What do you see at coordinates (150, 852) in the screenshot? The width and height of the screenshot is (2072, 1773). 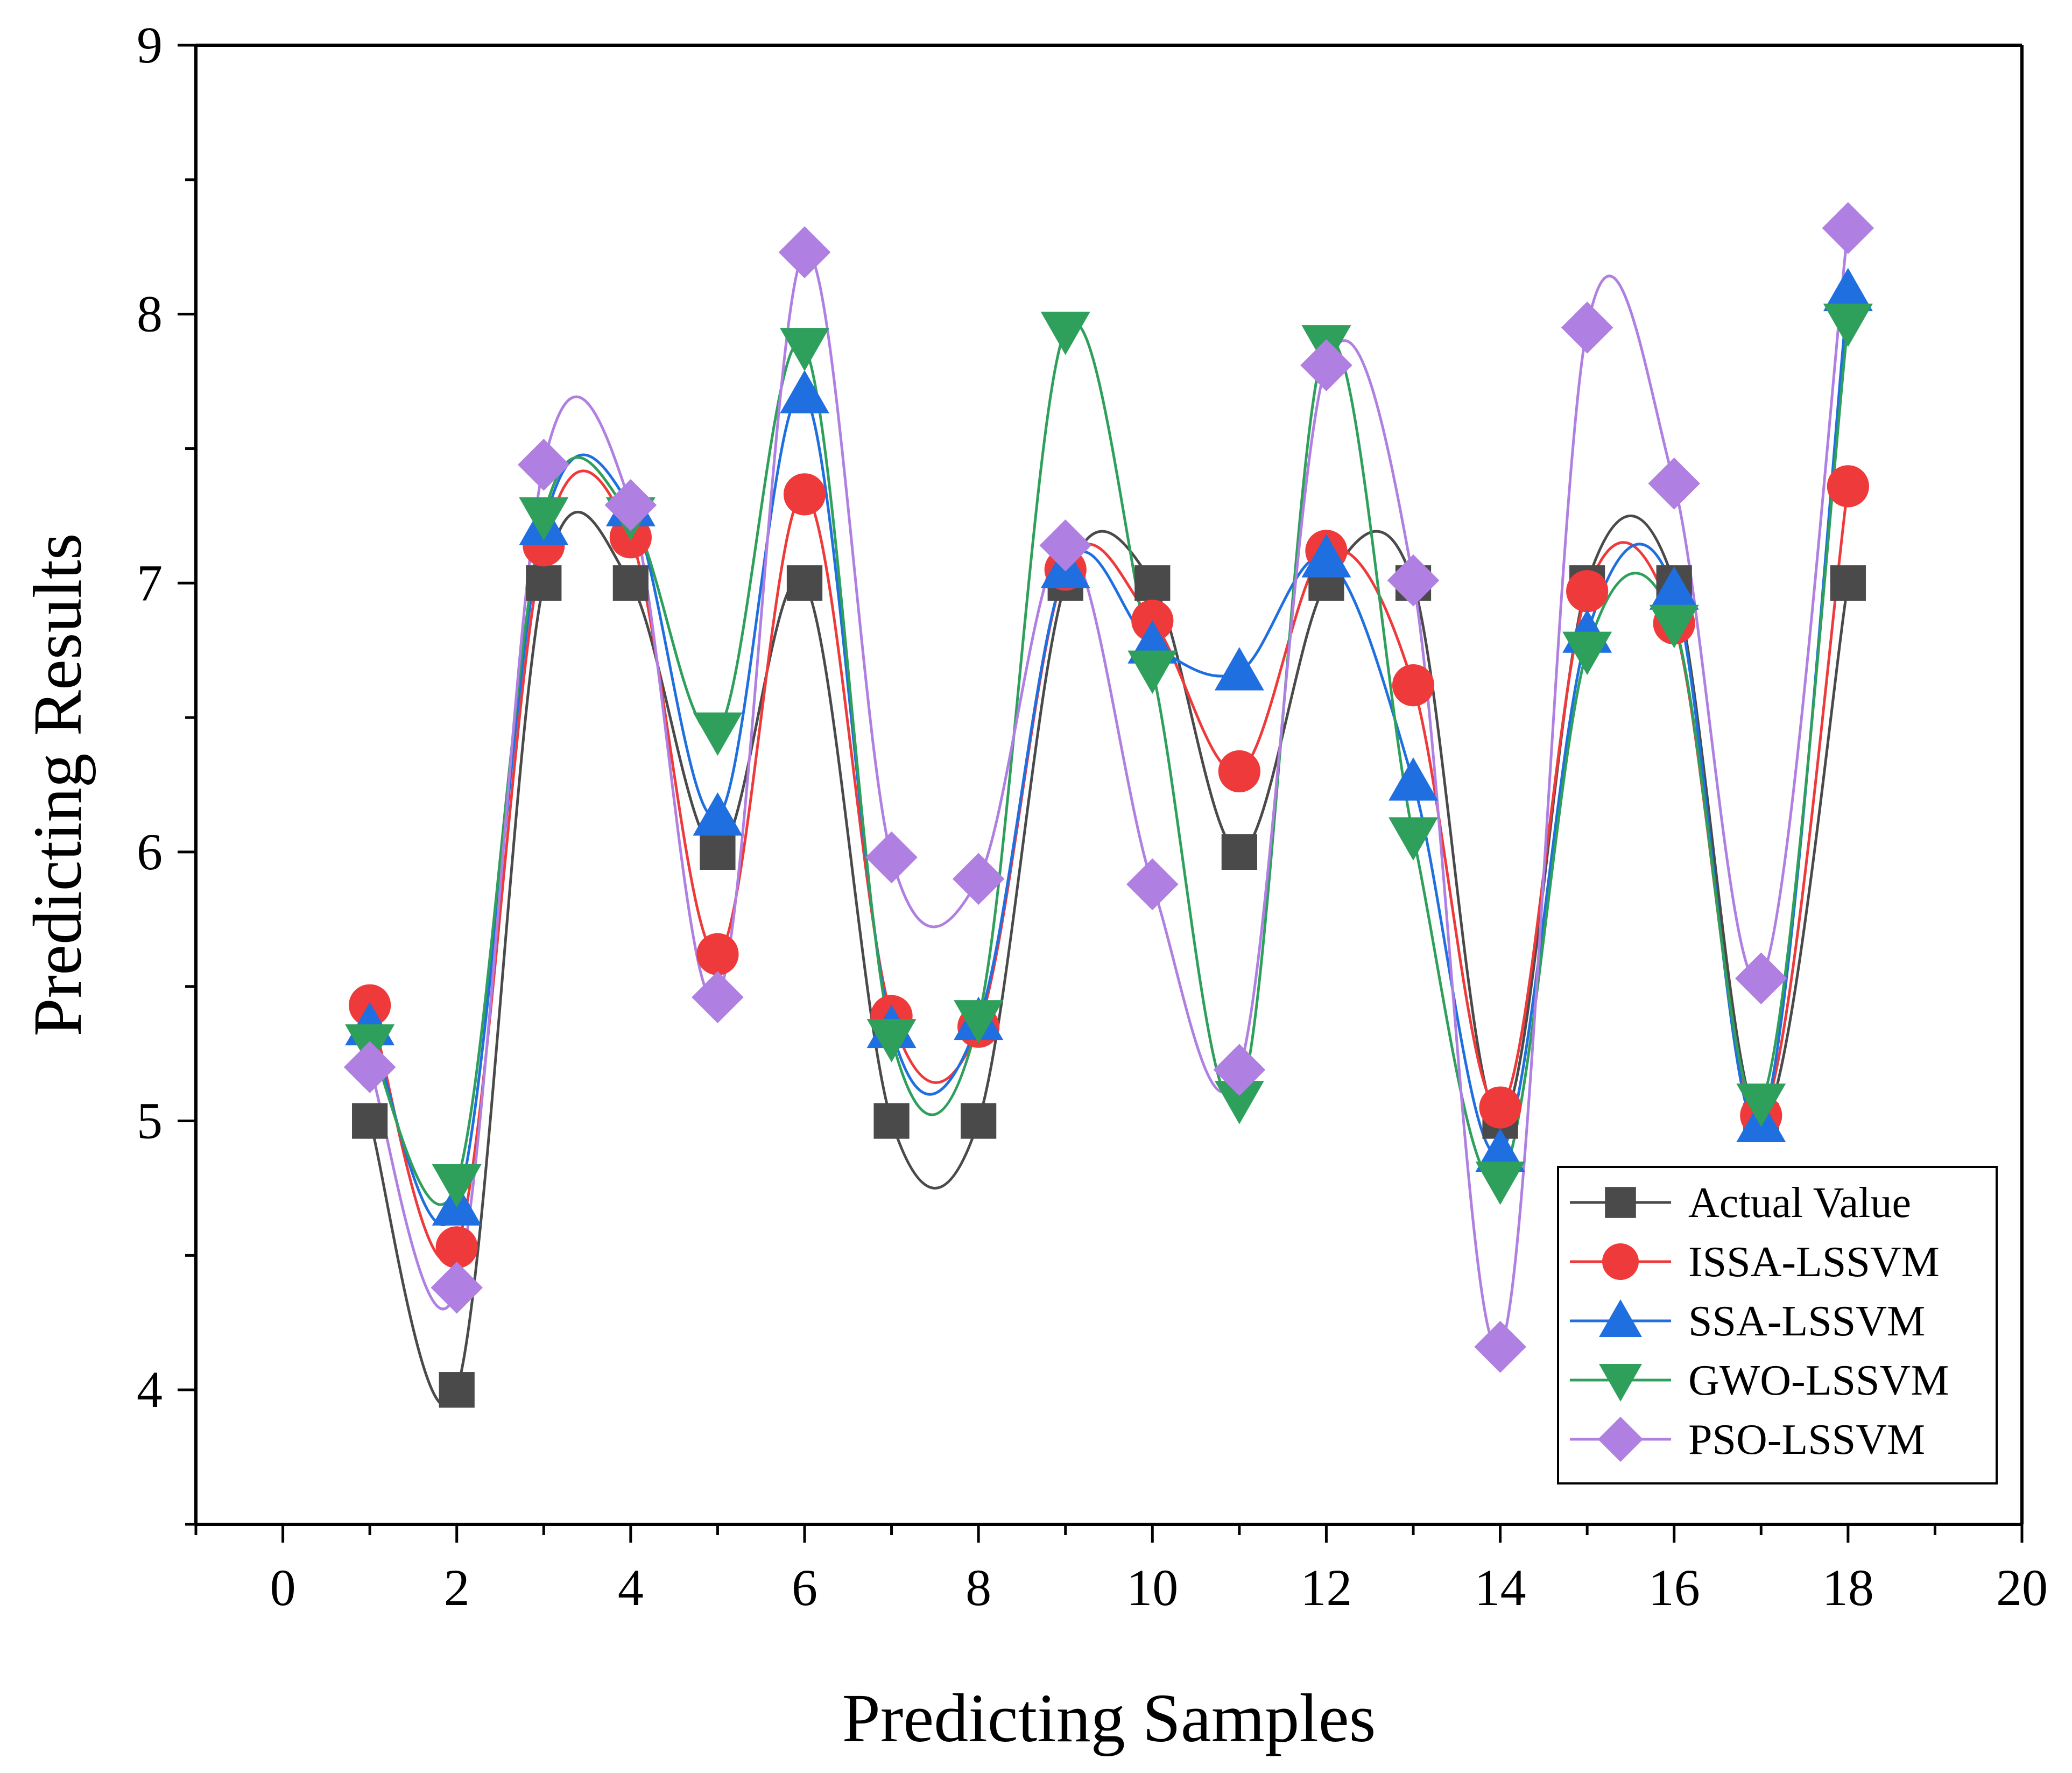 I see `y-tick-label: 6` at bounding box center [150, 852].